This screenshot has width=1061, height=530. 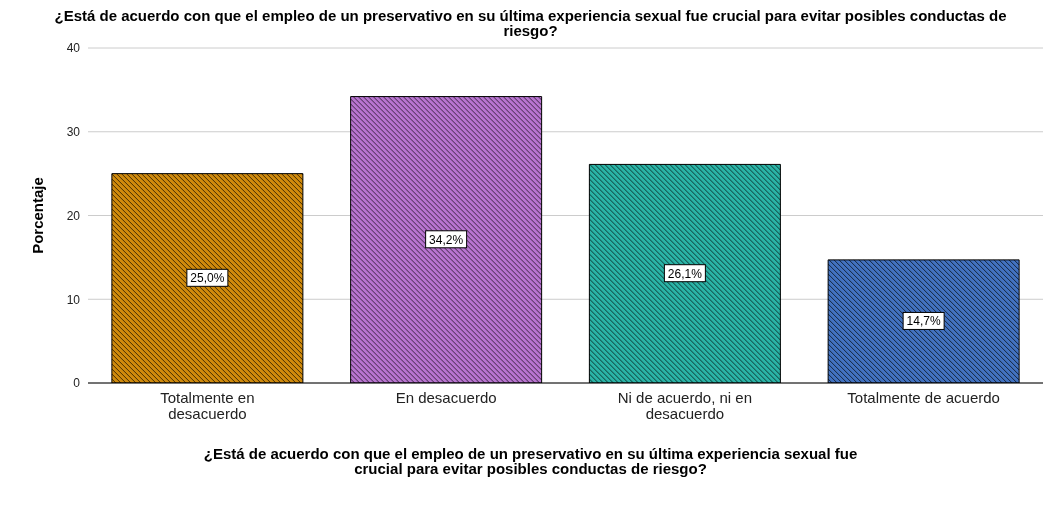 I want to click on data-label: 25,0%, so click(x=207, y=278).